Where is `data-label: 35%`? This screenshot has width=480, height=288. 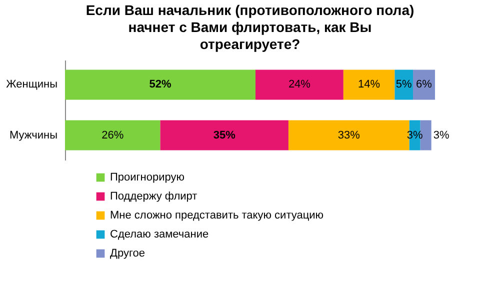 data-label: 35% is located at coordinates (224, 135).